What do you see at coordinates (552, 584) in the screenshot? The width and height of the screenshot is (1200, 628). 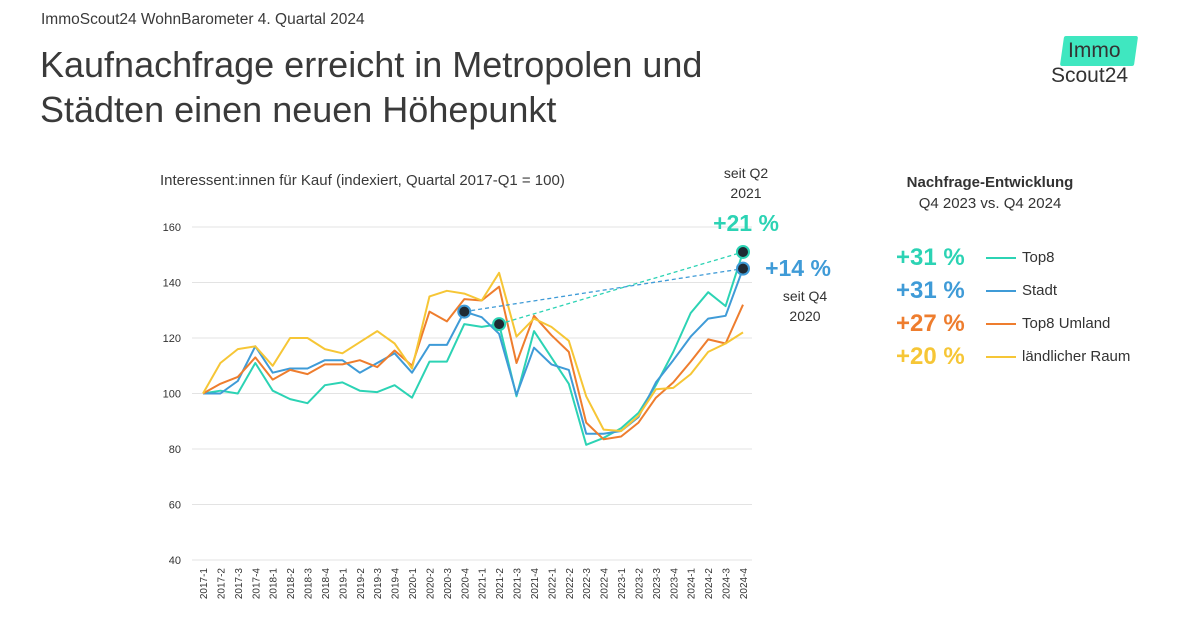 I see `x-tick-label: 2022-1` at bounding box center [552, 584].